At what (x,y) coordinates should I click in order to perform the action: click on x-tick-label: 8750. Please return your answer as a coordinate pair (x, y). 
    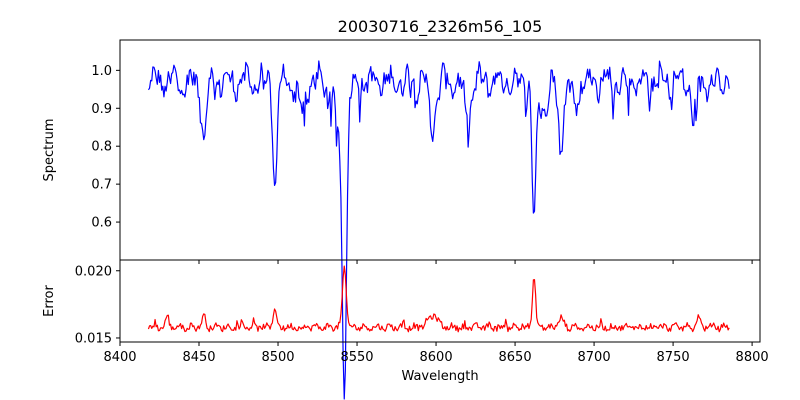
    Looking at the image, I should click on (673, 357).